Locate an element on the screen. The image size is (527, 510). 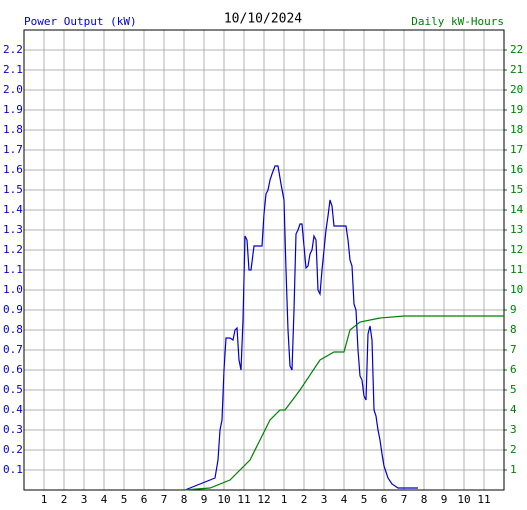
y2-tick-label: 17 is located at coordinates (516, 149).